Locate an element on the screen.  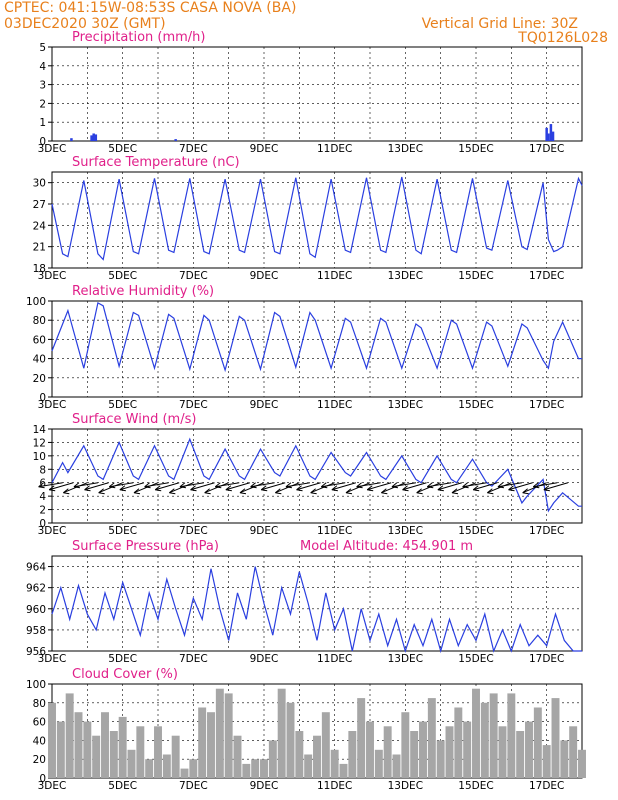
panel-title: Surface Wind (m/s) is located at coordinates (134, 419).